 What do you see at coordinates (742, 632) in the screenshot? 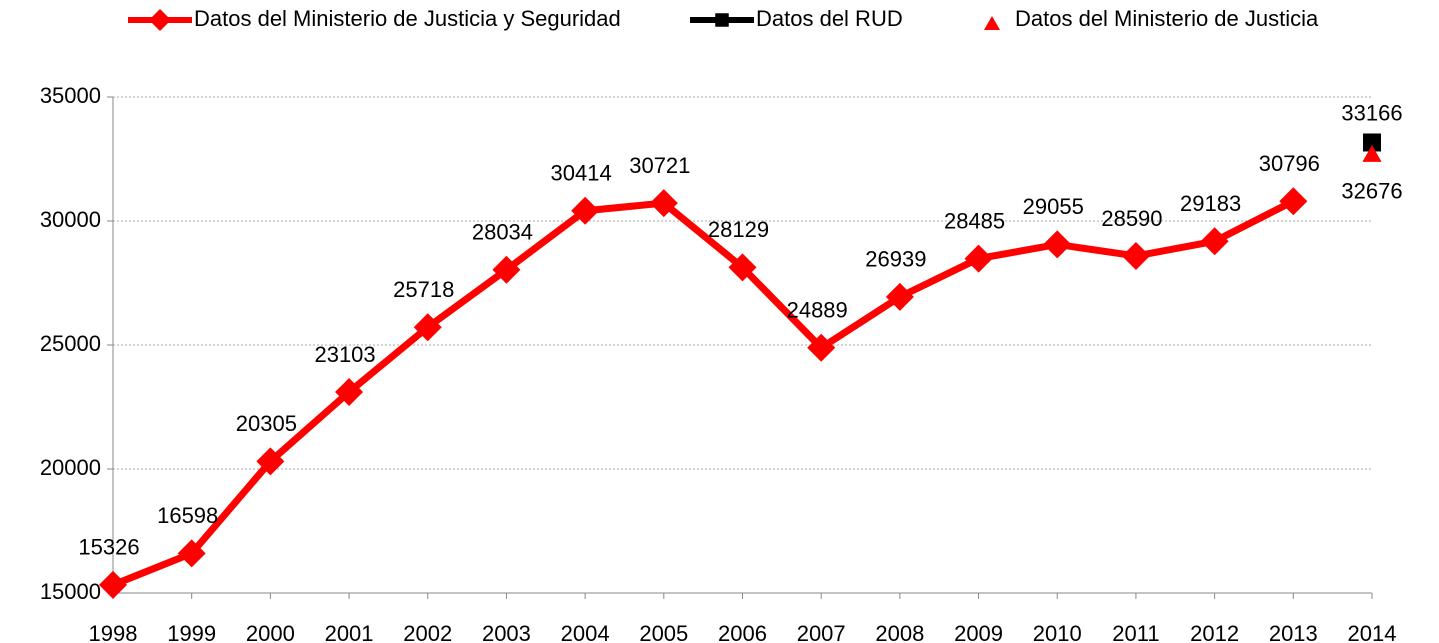
I see `x-tick-label: 2006` at bounding box center [742, 632].